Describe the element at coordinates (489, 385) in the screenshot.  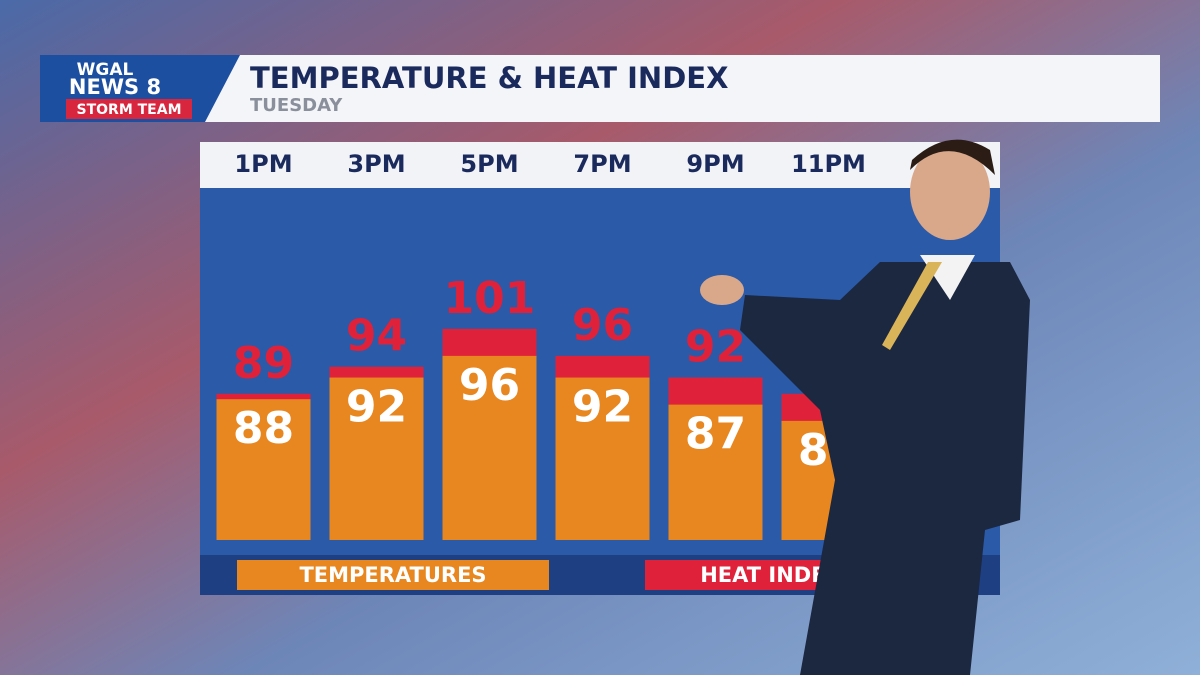
I see `temperature-label: 96` at that location.